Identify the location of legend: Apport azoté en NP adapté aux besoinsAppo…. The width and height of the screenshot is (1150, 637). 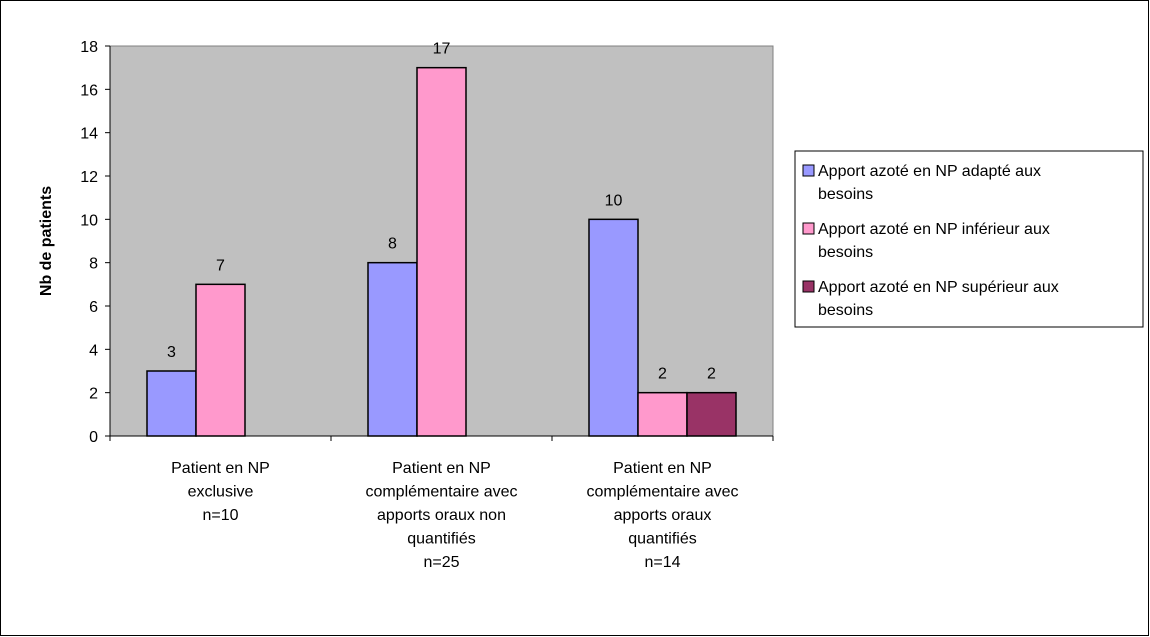
(969, 239).